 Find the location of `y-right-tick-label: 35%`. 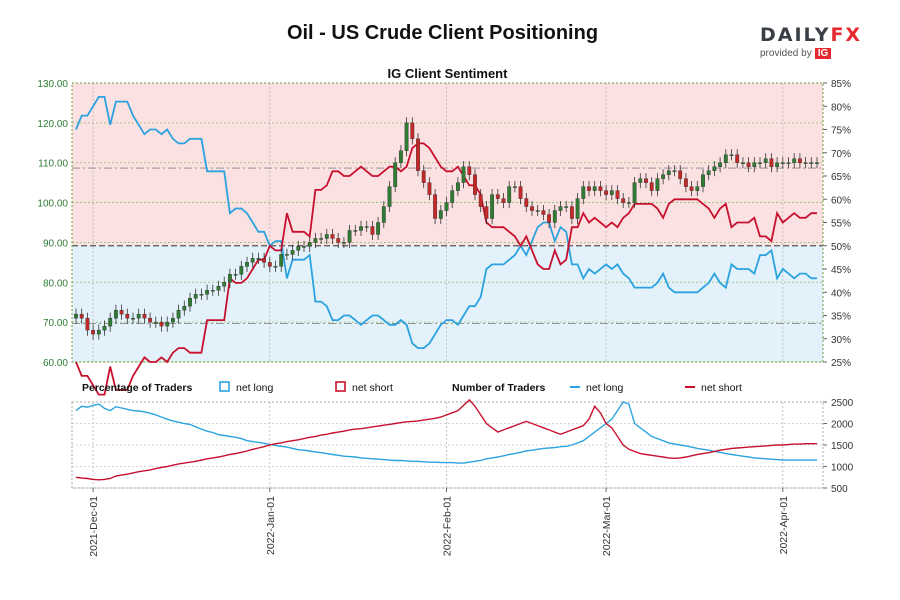

y-right-tick-label: 35% is located at coordinates (841, 317).